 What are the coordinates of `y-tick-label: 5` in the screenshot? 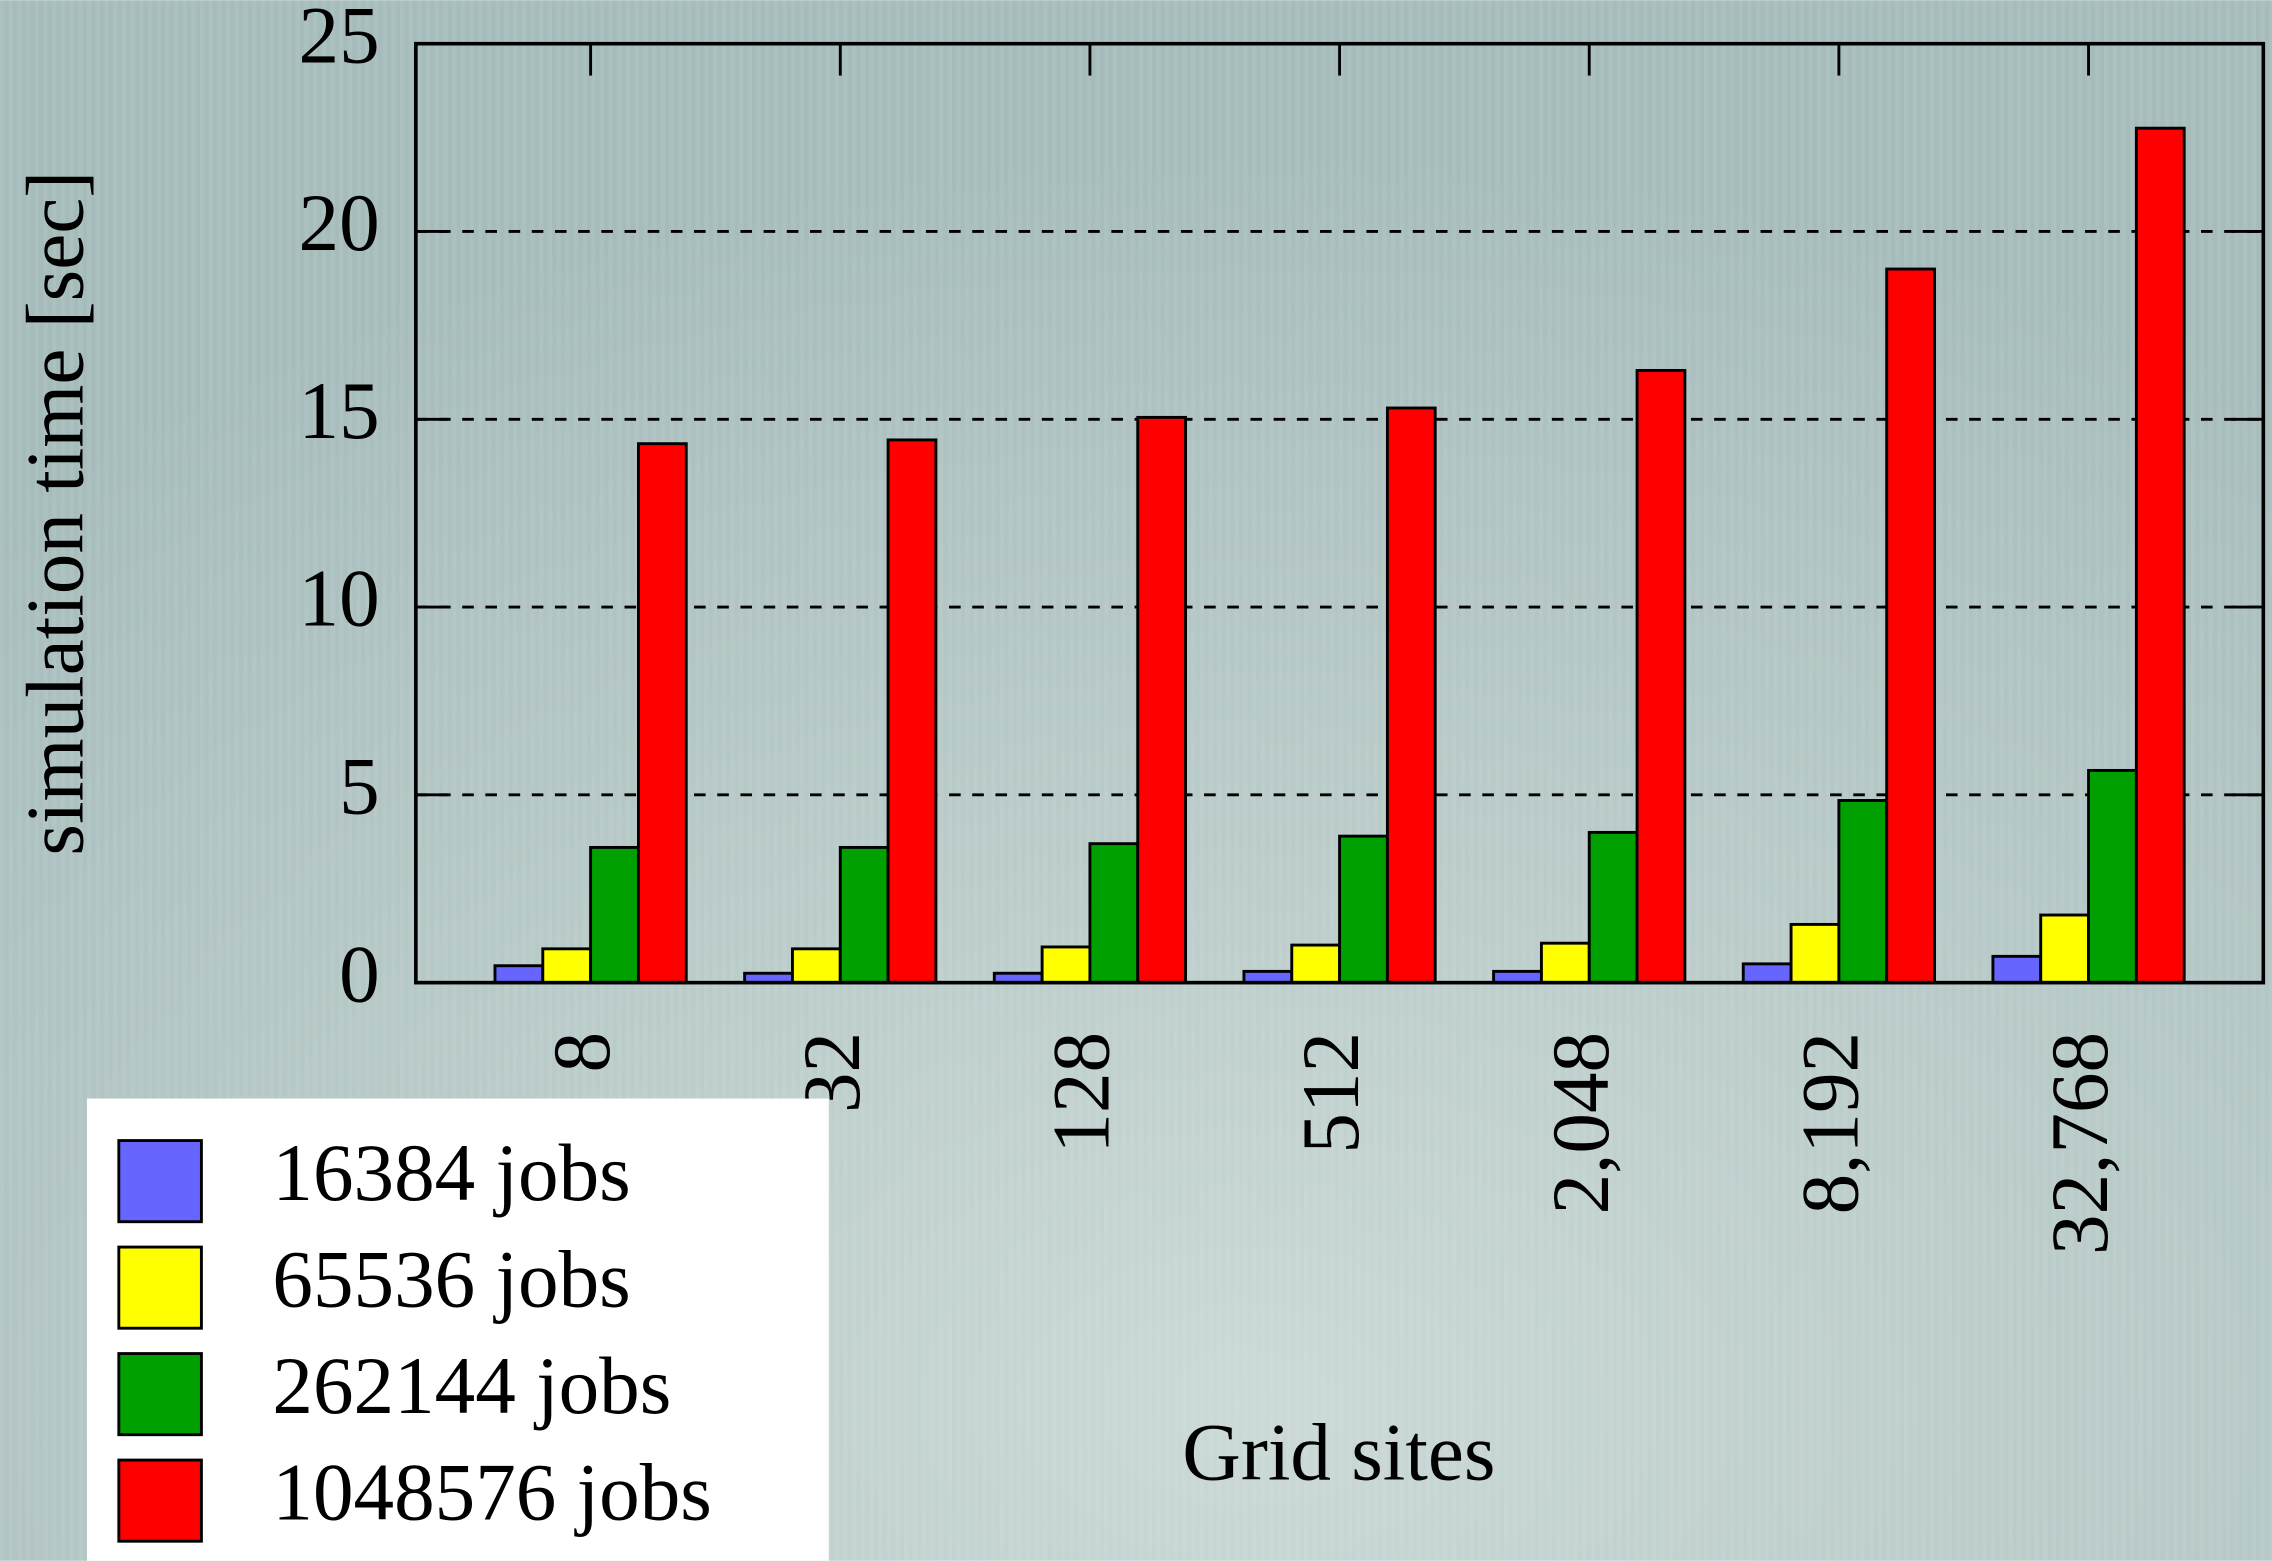 It's located at (359, 786).